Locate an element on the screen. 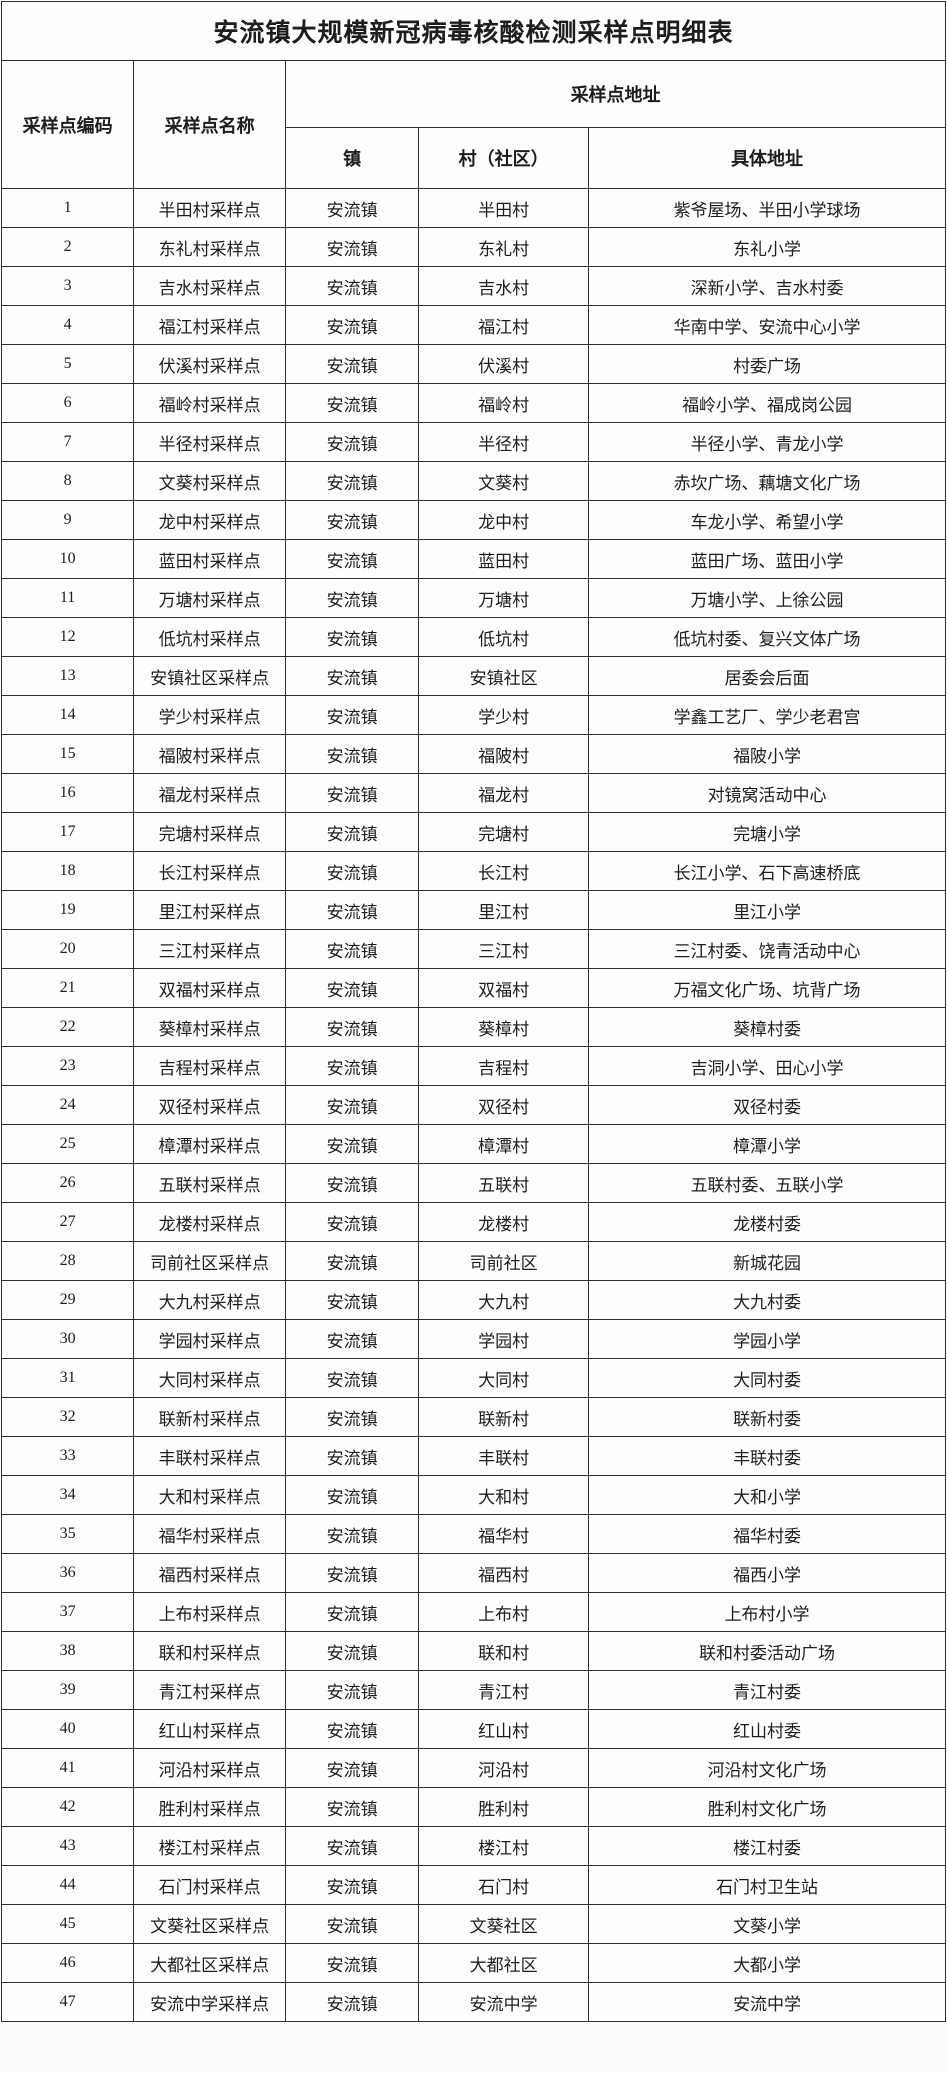 The height and width of the screenshot is (2073, 947). cell-name: 楼江村采样点 is located at coordinates (210, 1846).